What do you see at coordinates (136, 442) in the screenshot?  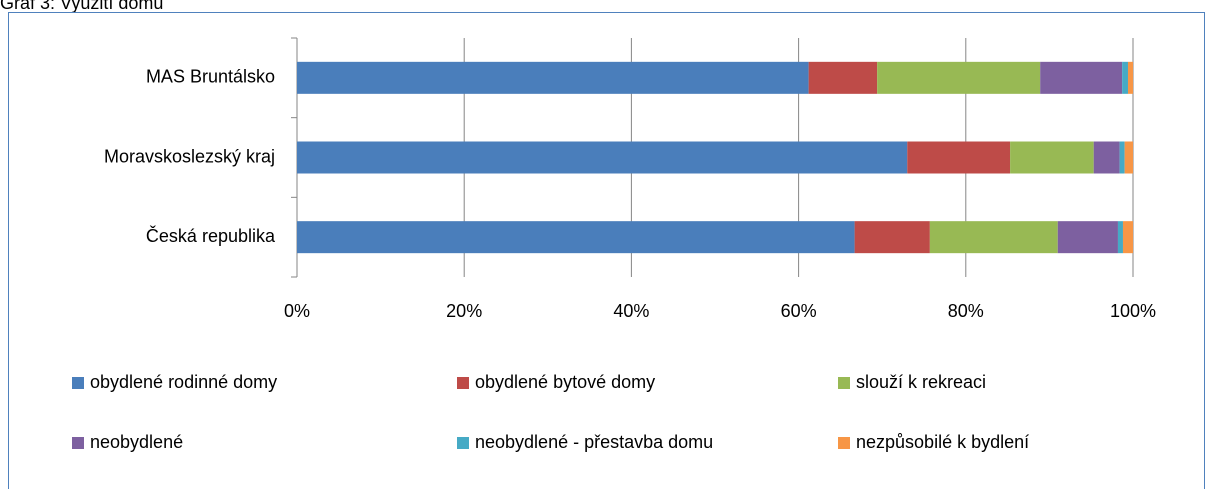 I see `legend-label: neobydlené` at bounding box center [136, 442].